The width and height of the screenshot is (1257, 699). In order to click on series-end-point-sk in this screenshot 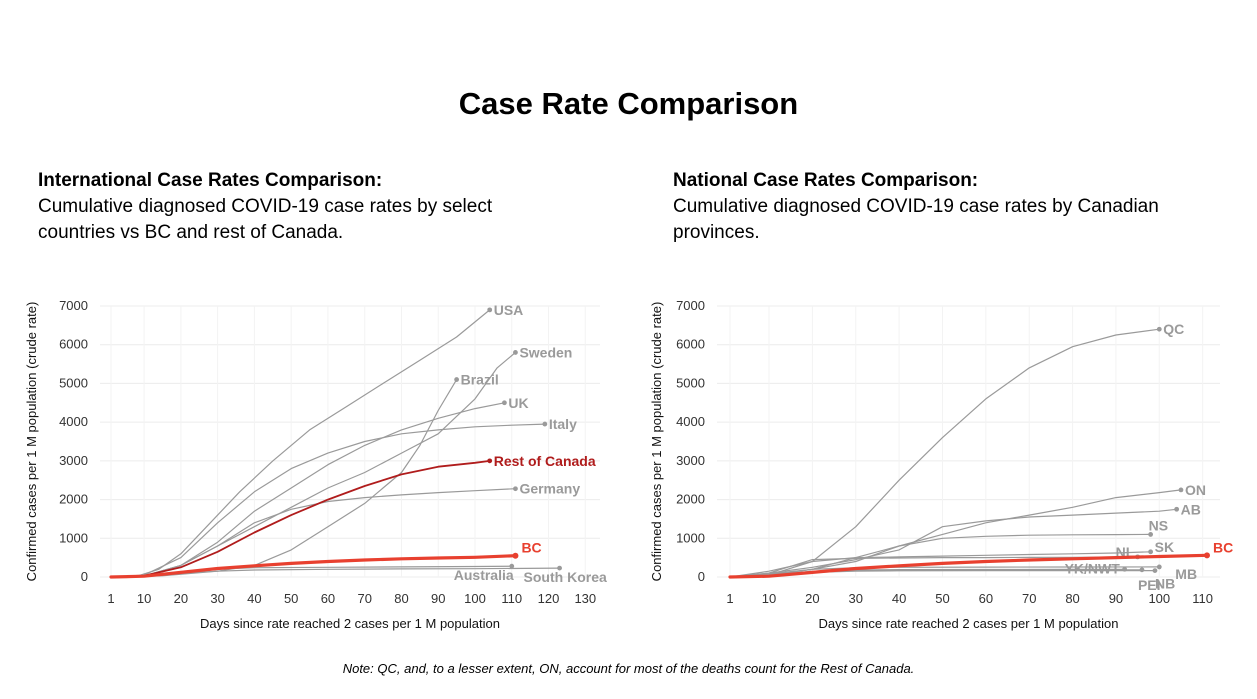, I will do `click(1151, 552)`.